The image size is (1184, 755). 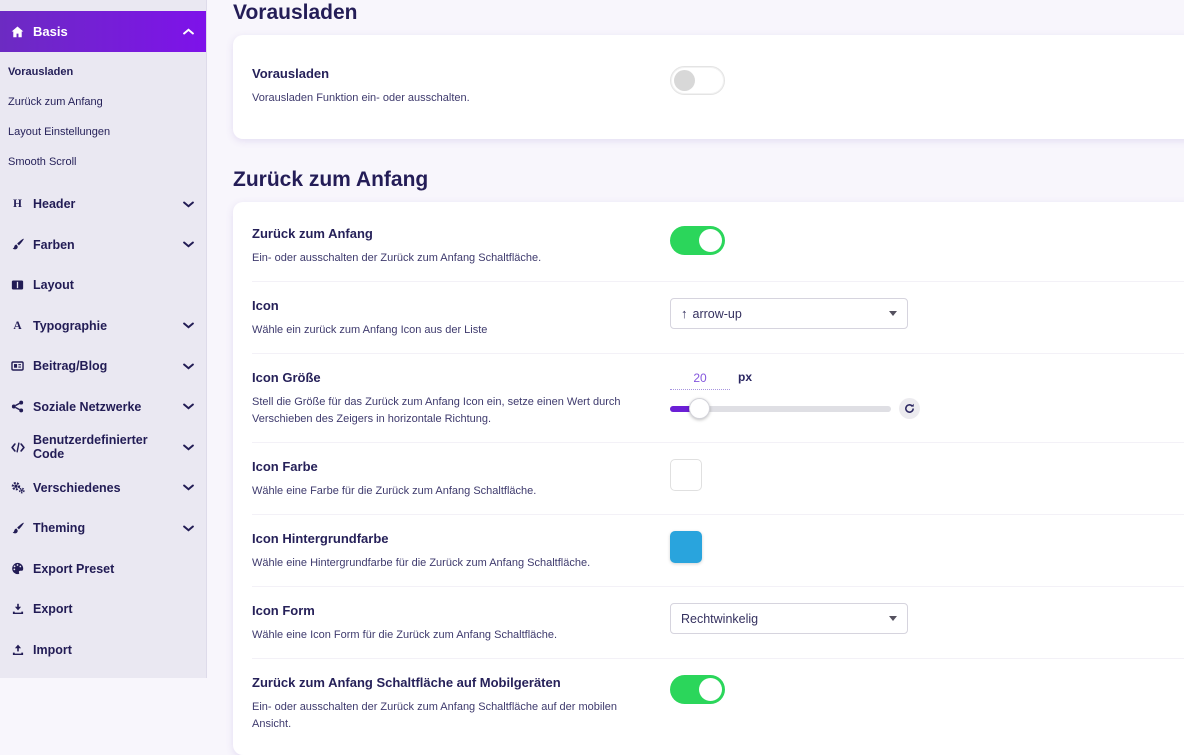 What do you see at coordinates (283, 610) in the screenshot?
I see `setting-label: Icon Form` at bounding box center [283, 610].